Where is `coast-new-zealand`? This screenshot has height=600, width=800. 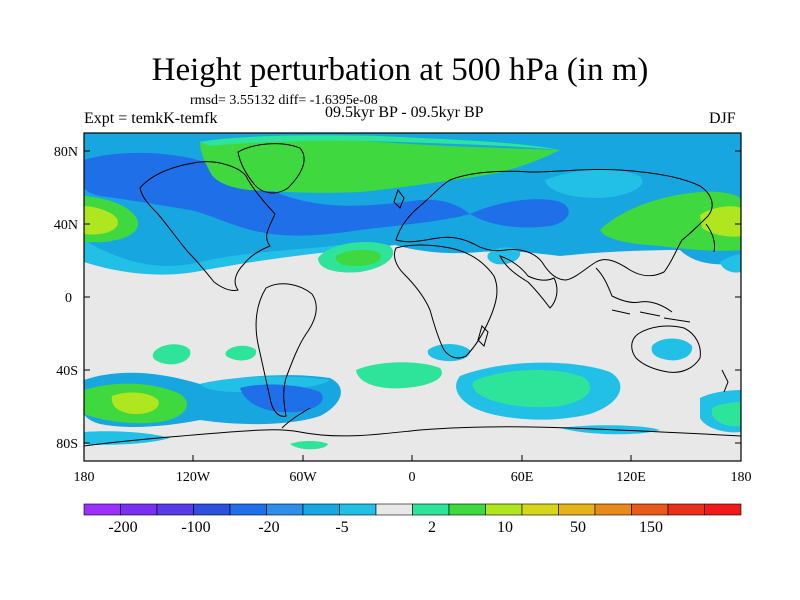 coast-new-zealand is located at coordinates (725, 381).